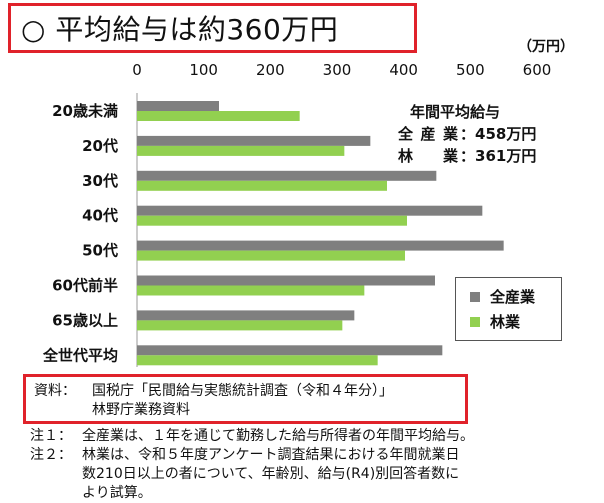 The image size is (604, 503). I want to click on annotation-value: 361, so click(491, 156).